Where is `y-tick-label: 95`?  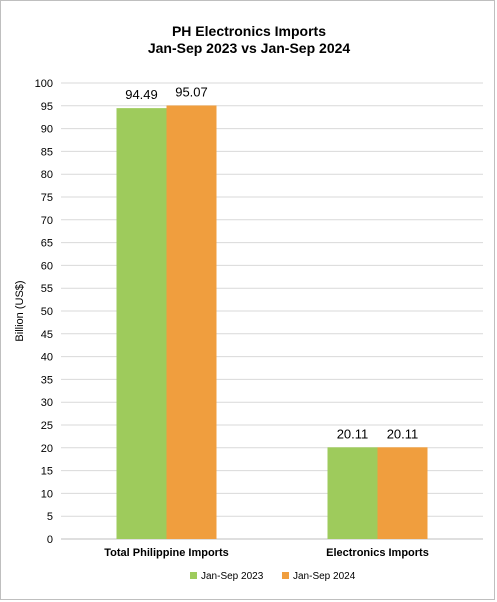 y-tick-label: 95 is located at coordinates (47, 107).